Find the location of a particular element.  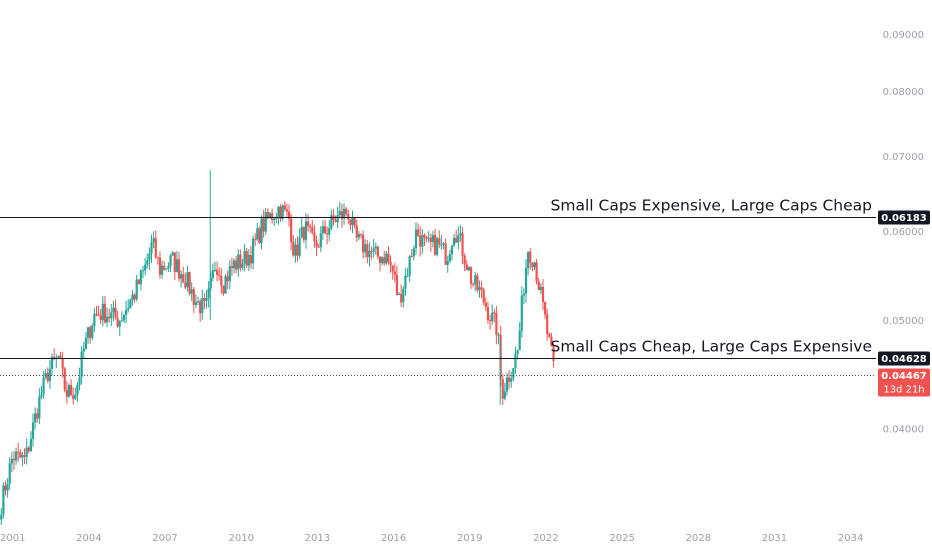

current-price-tag: 0.04467 13d 21h is located at coordinates (904, 382).